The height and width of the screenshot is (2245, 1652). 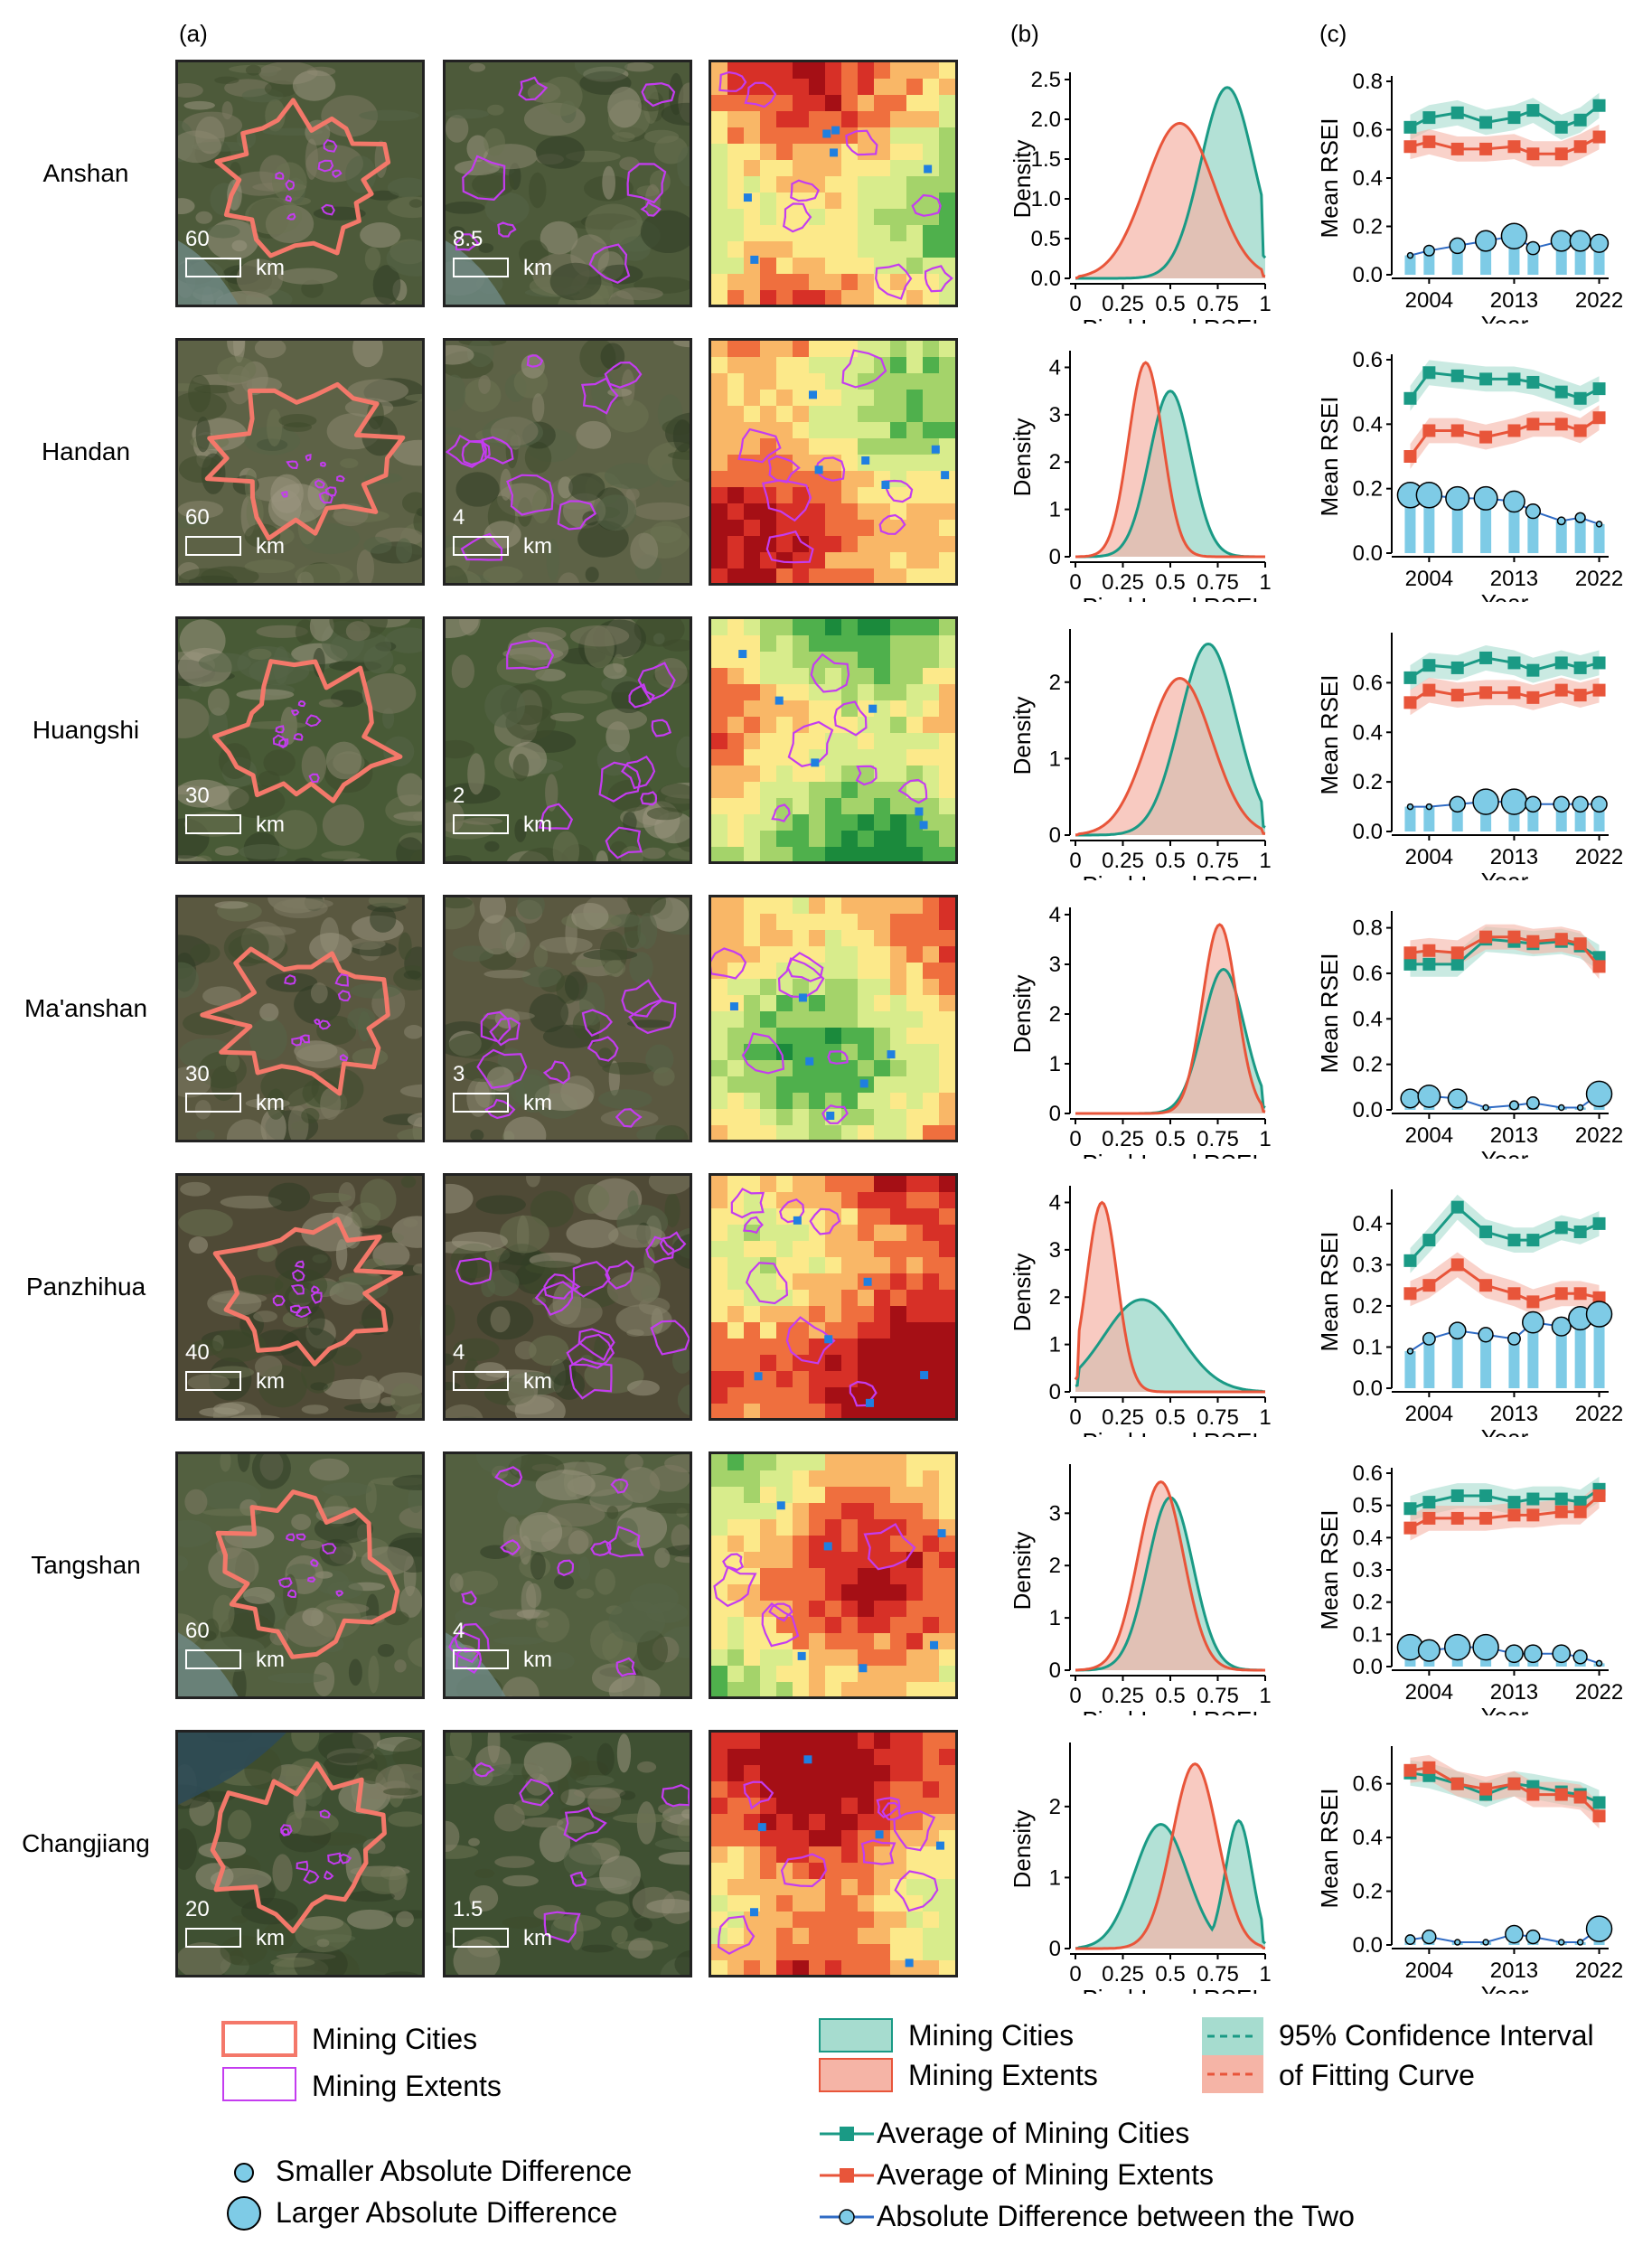 What do you see at coordinates (1368, 782) in the screenshot?
I see `rsei-ytick: 0.2` at bounding box center [1368, 782].